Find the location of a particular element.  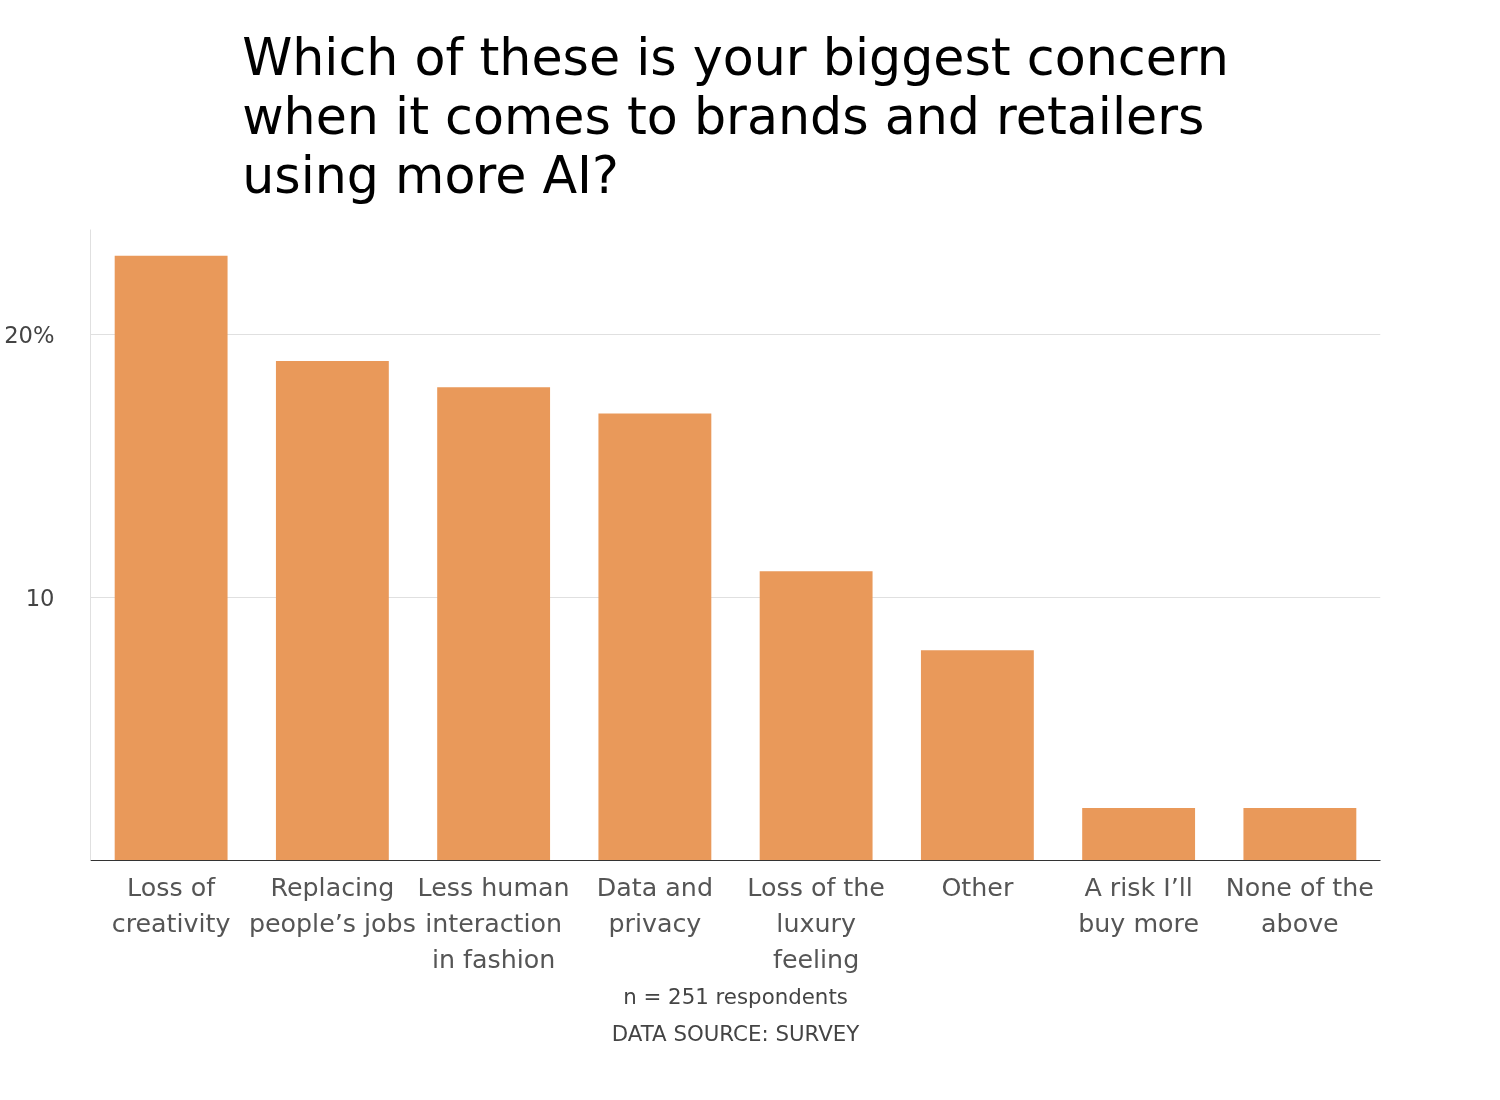

text: n = 251 respondents is located at coordinates (735, 996).